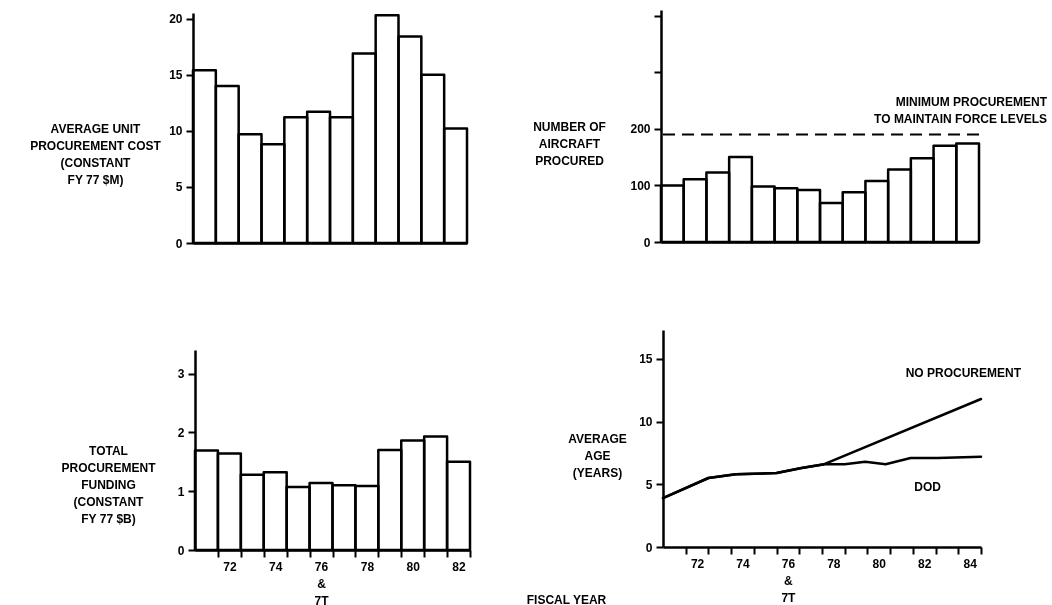 The image size is (1052, 605). What do you see at coordinates (970, 563) in the screenshot?
I see `x-tick-label: 84` at bounding box center [970, 563].